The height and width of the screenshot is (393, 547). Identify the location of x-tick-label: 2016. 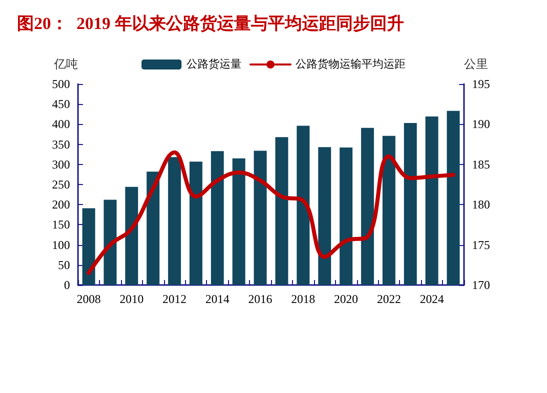
(260, 299).